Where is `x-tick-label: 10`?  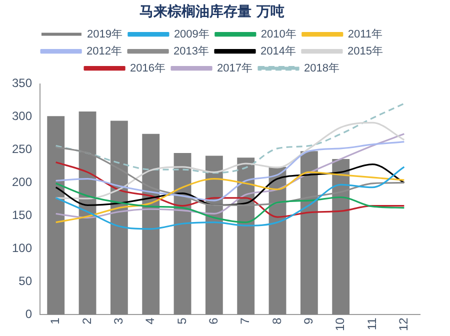
x-tick-label: 10 is located at coordinates (340, 324).